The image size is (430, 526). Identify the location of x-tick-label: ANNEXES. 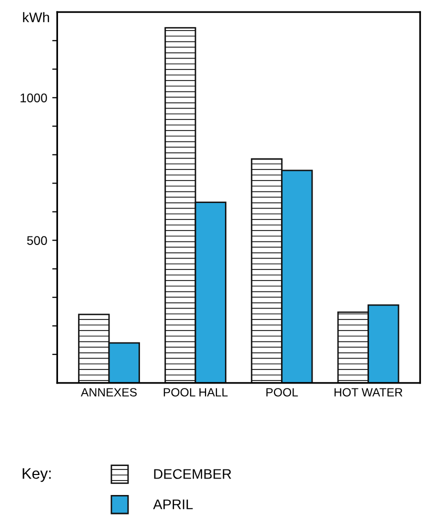
(108, 392).